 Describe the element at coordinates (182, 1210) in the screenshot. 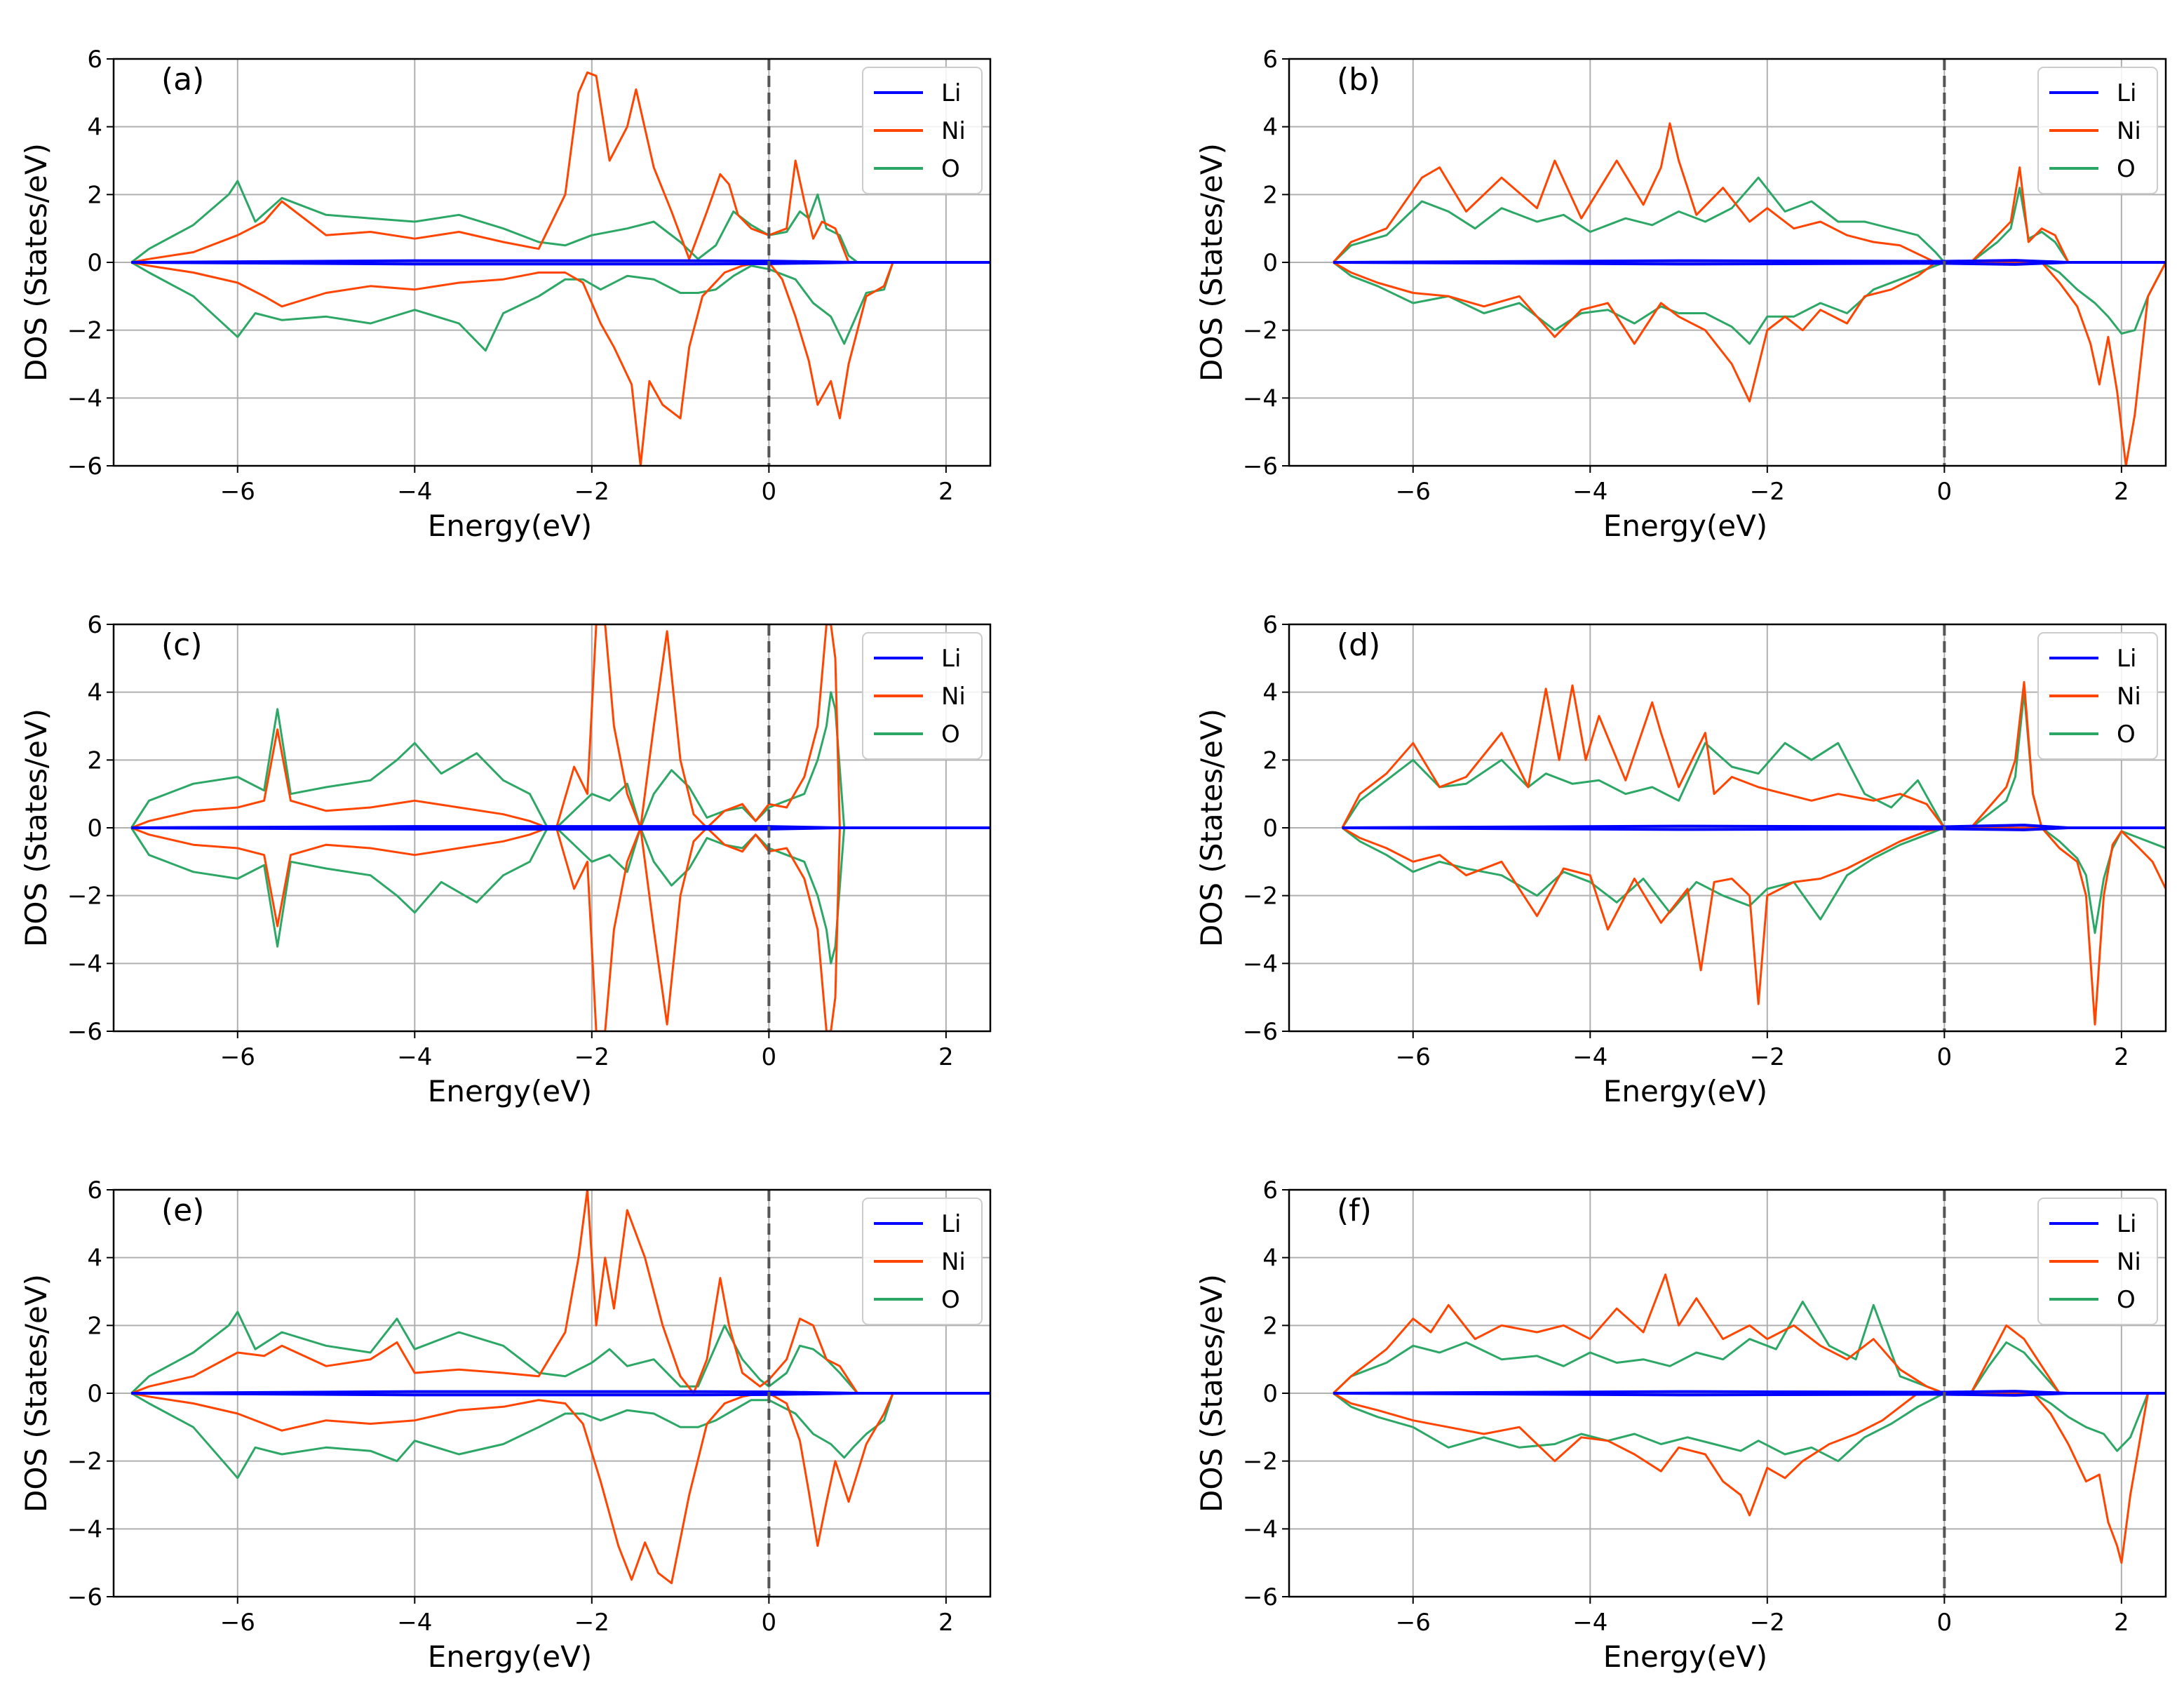

I see `panel-tag: (e)` at that location.